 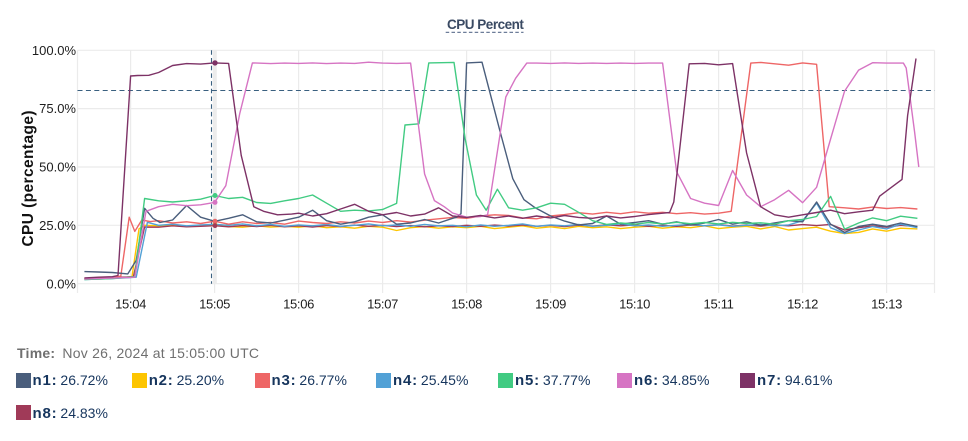 I want to click on svg-text: 15:09, so click(x=550, y=304).